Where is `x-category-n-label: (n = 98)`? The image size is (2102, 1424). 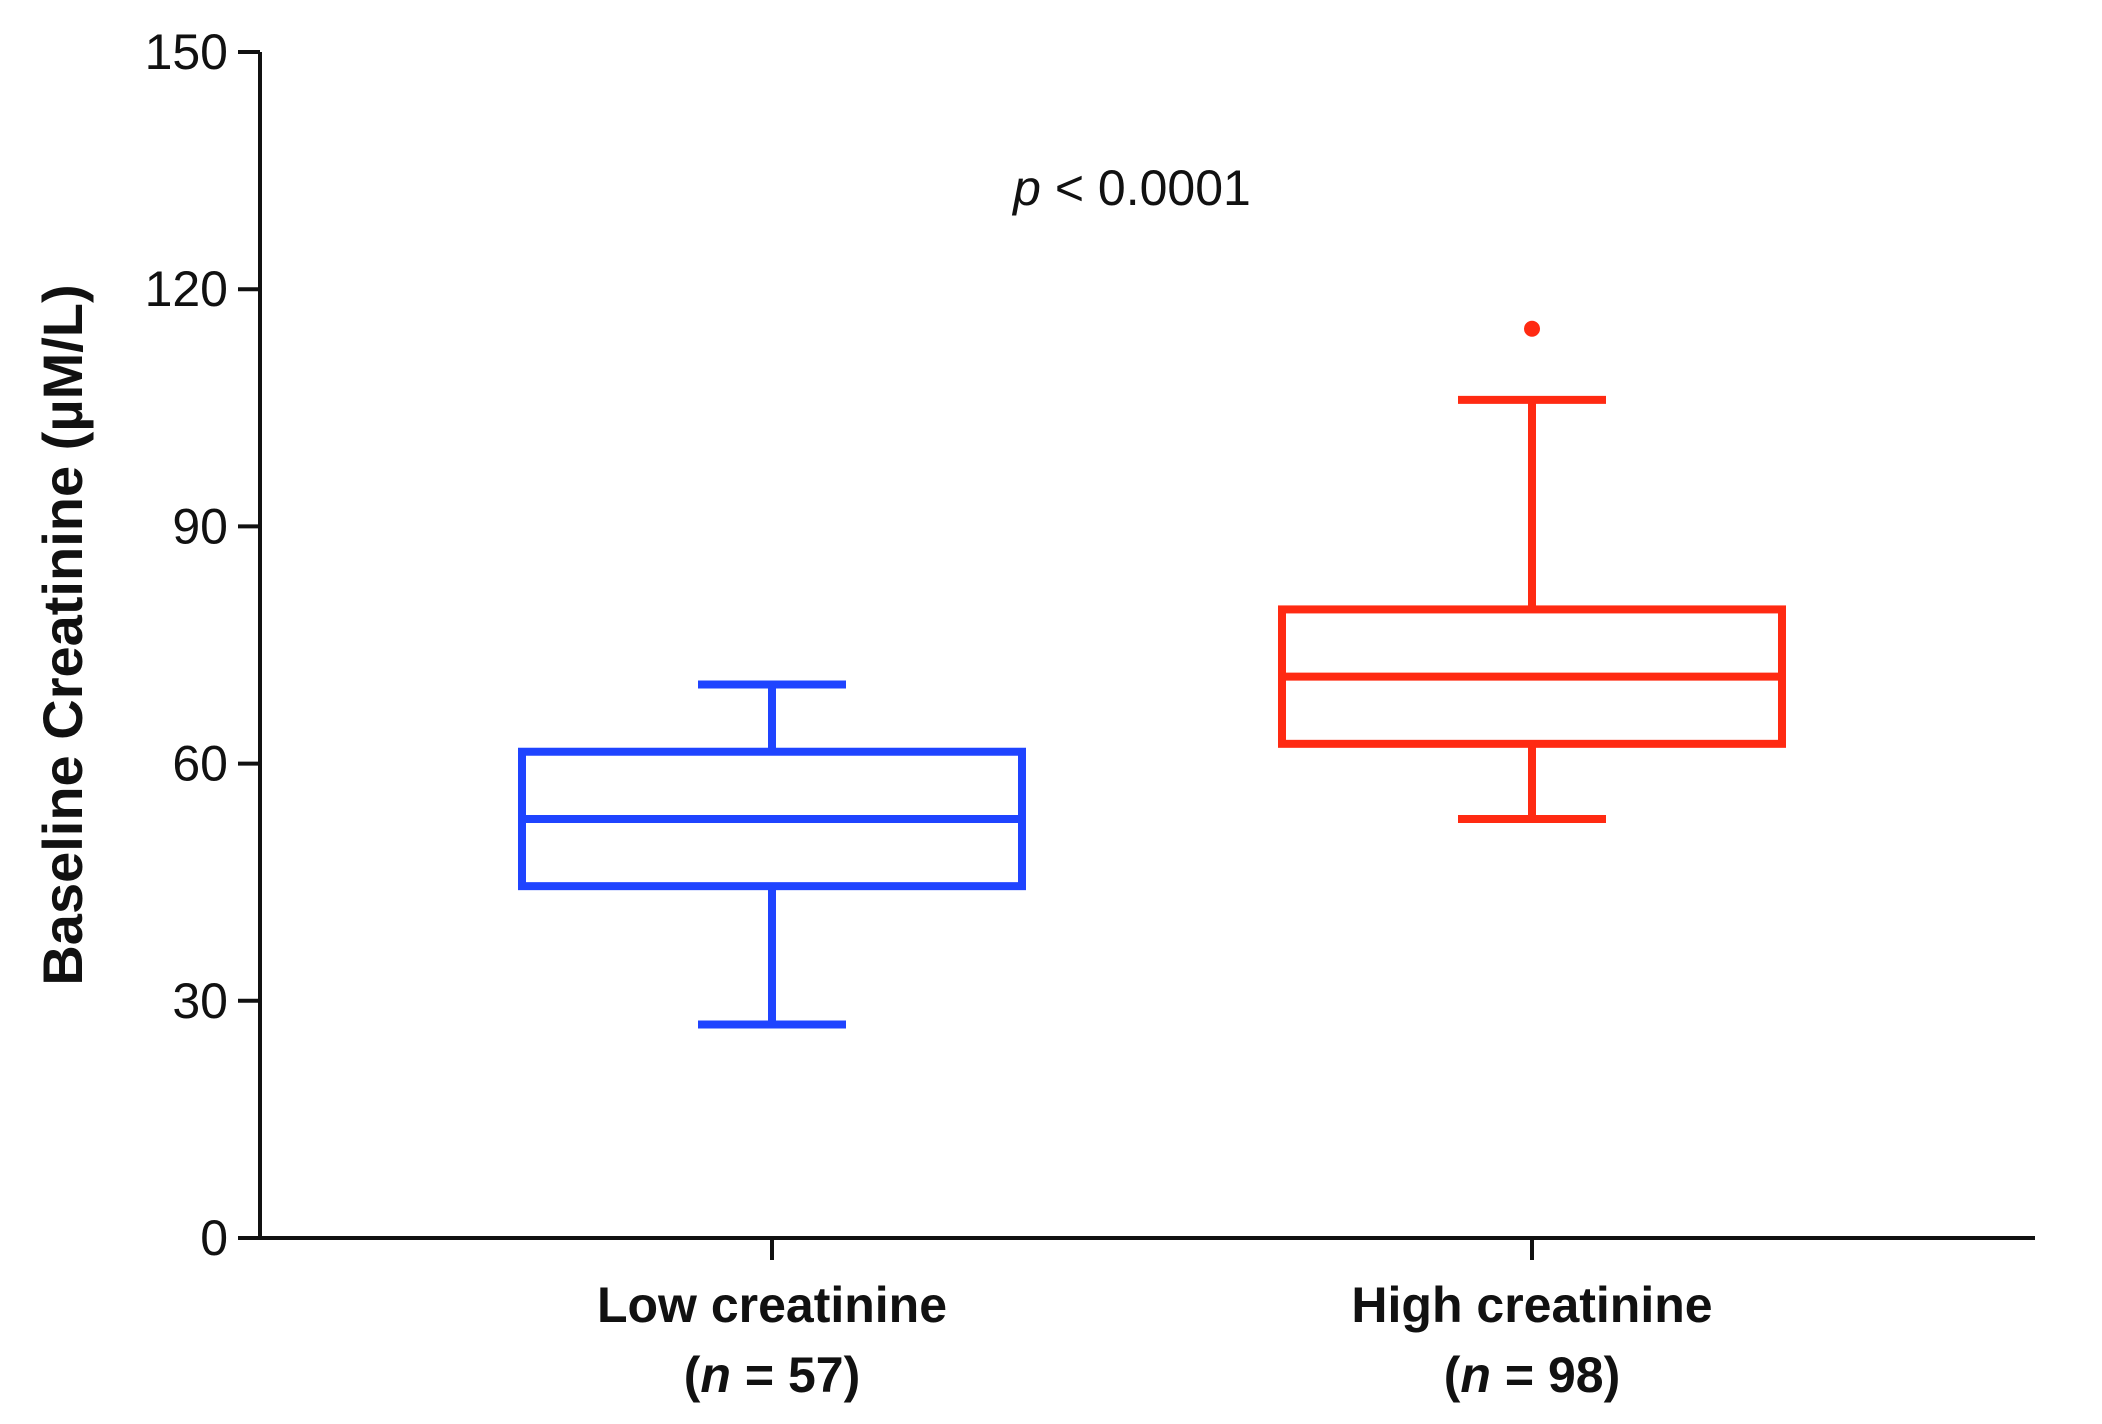 x-category-n-label: (n = 98) is located at coordinates (1532, 1375).